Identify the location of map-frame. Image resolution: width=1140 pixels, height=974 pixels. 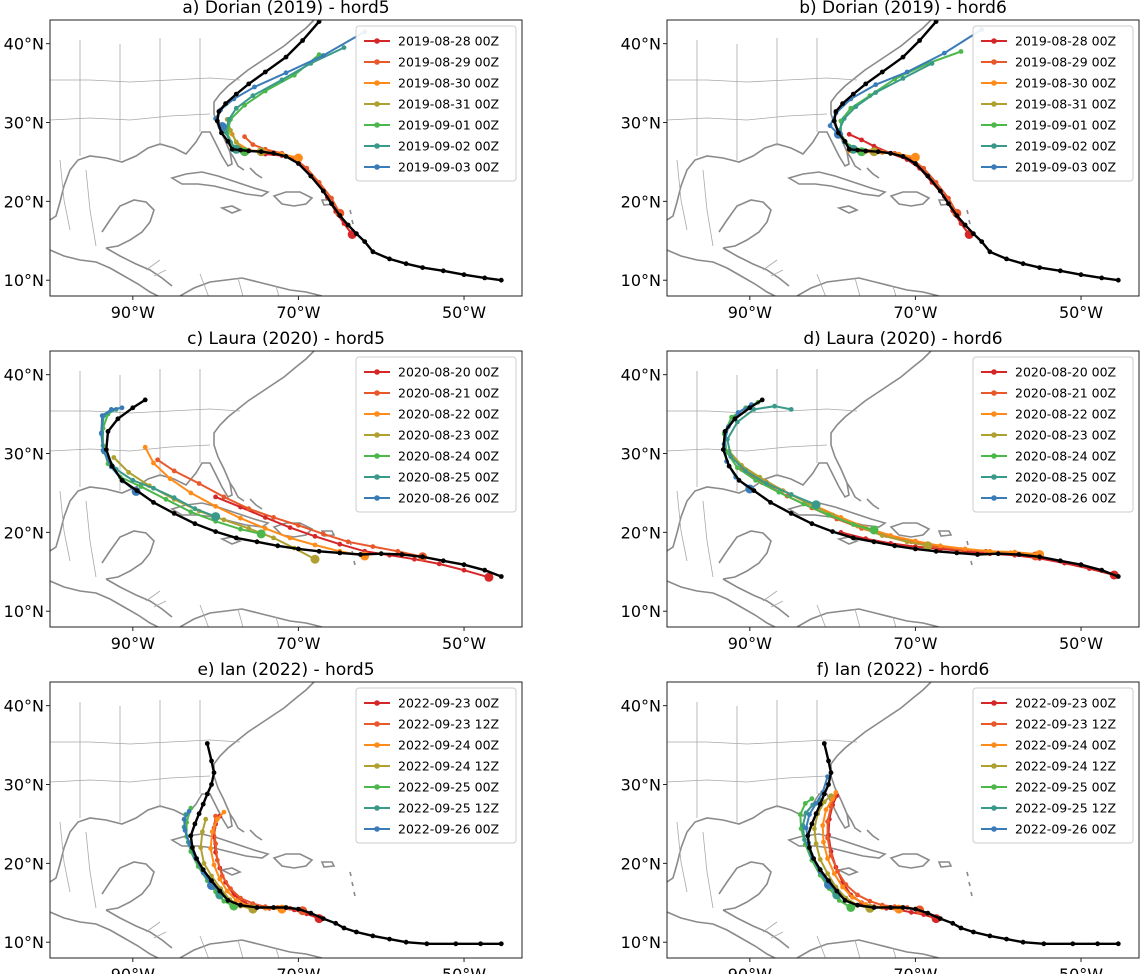
(286, 820).